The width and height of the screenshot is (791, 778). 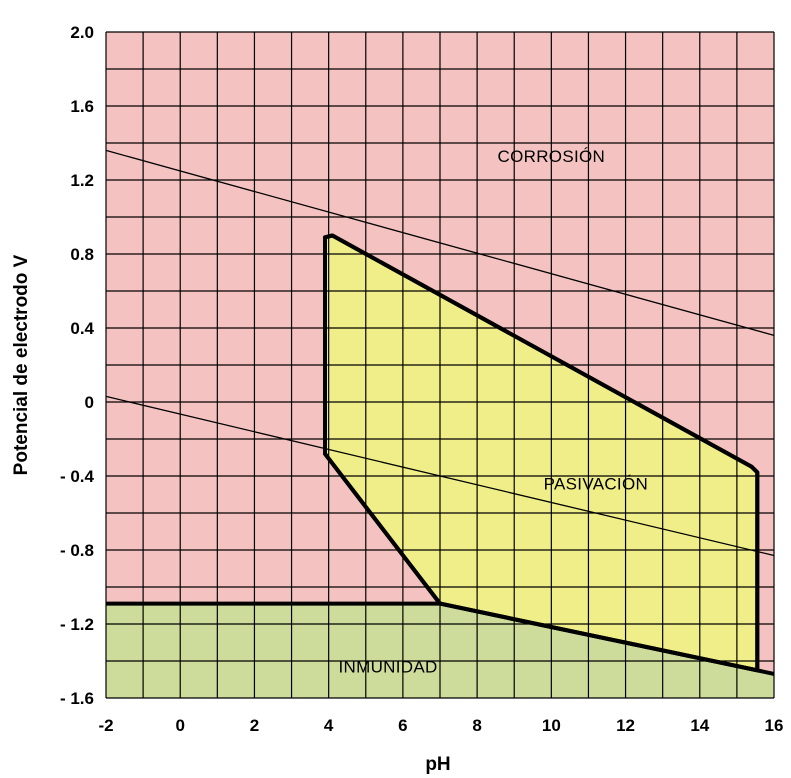 What do you see at coordinates (402, 725) in the screenshot?
I see `x-tick-label: 6` at bounding box center [402, 725].